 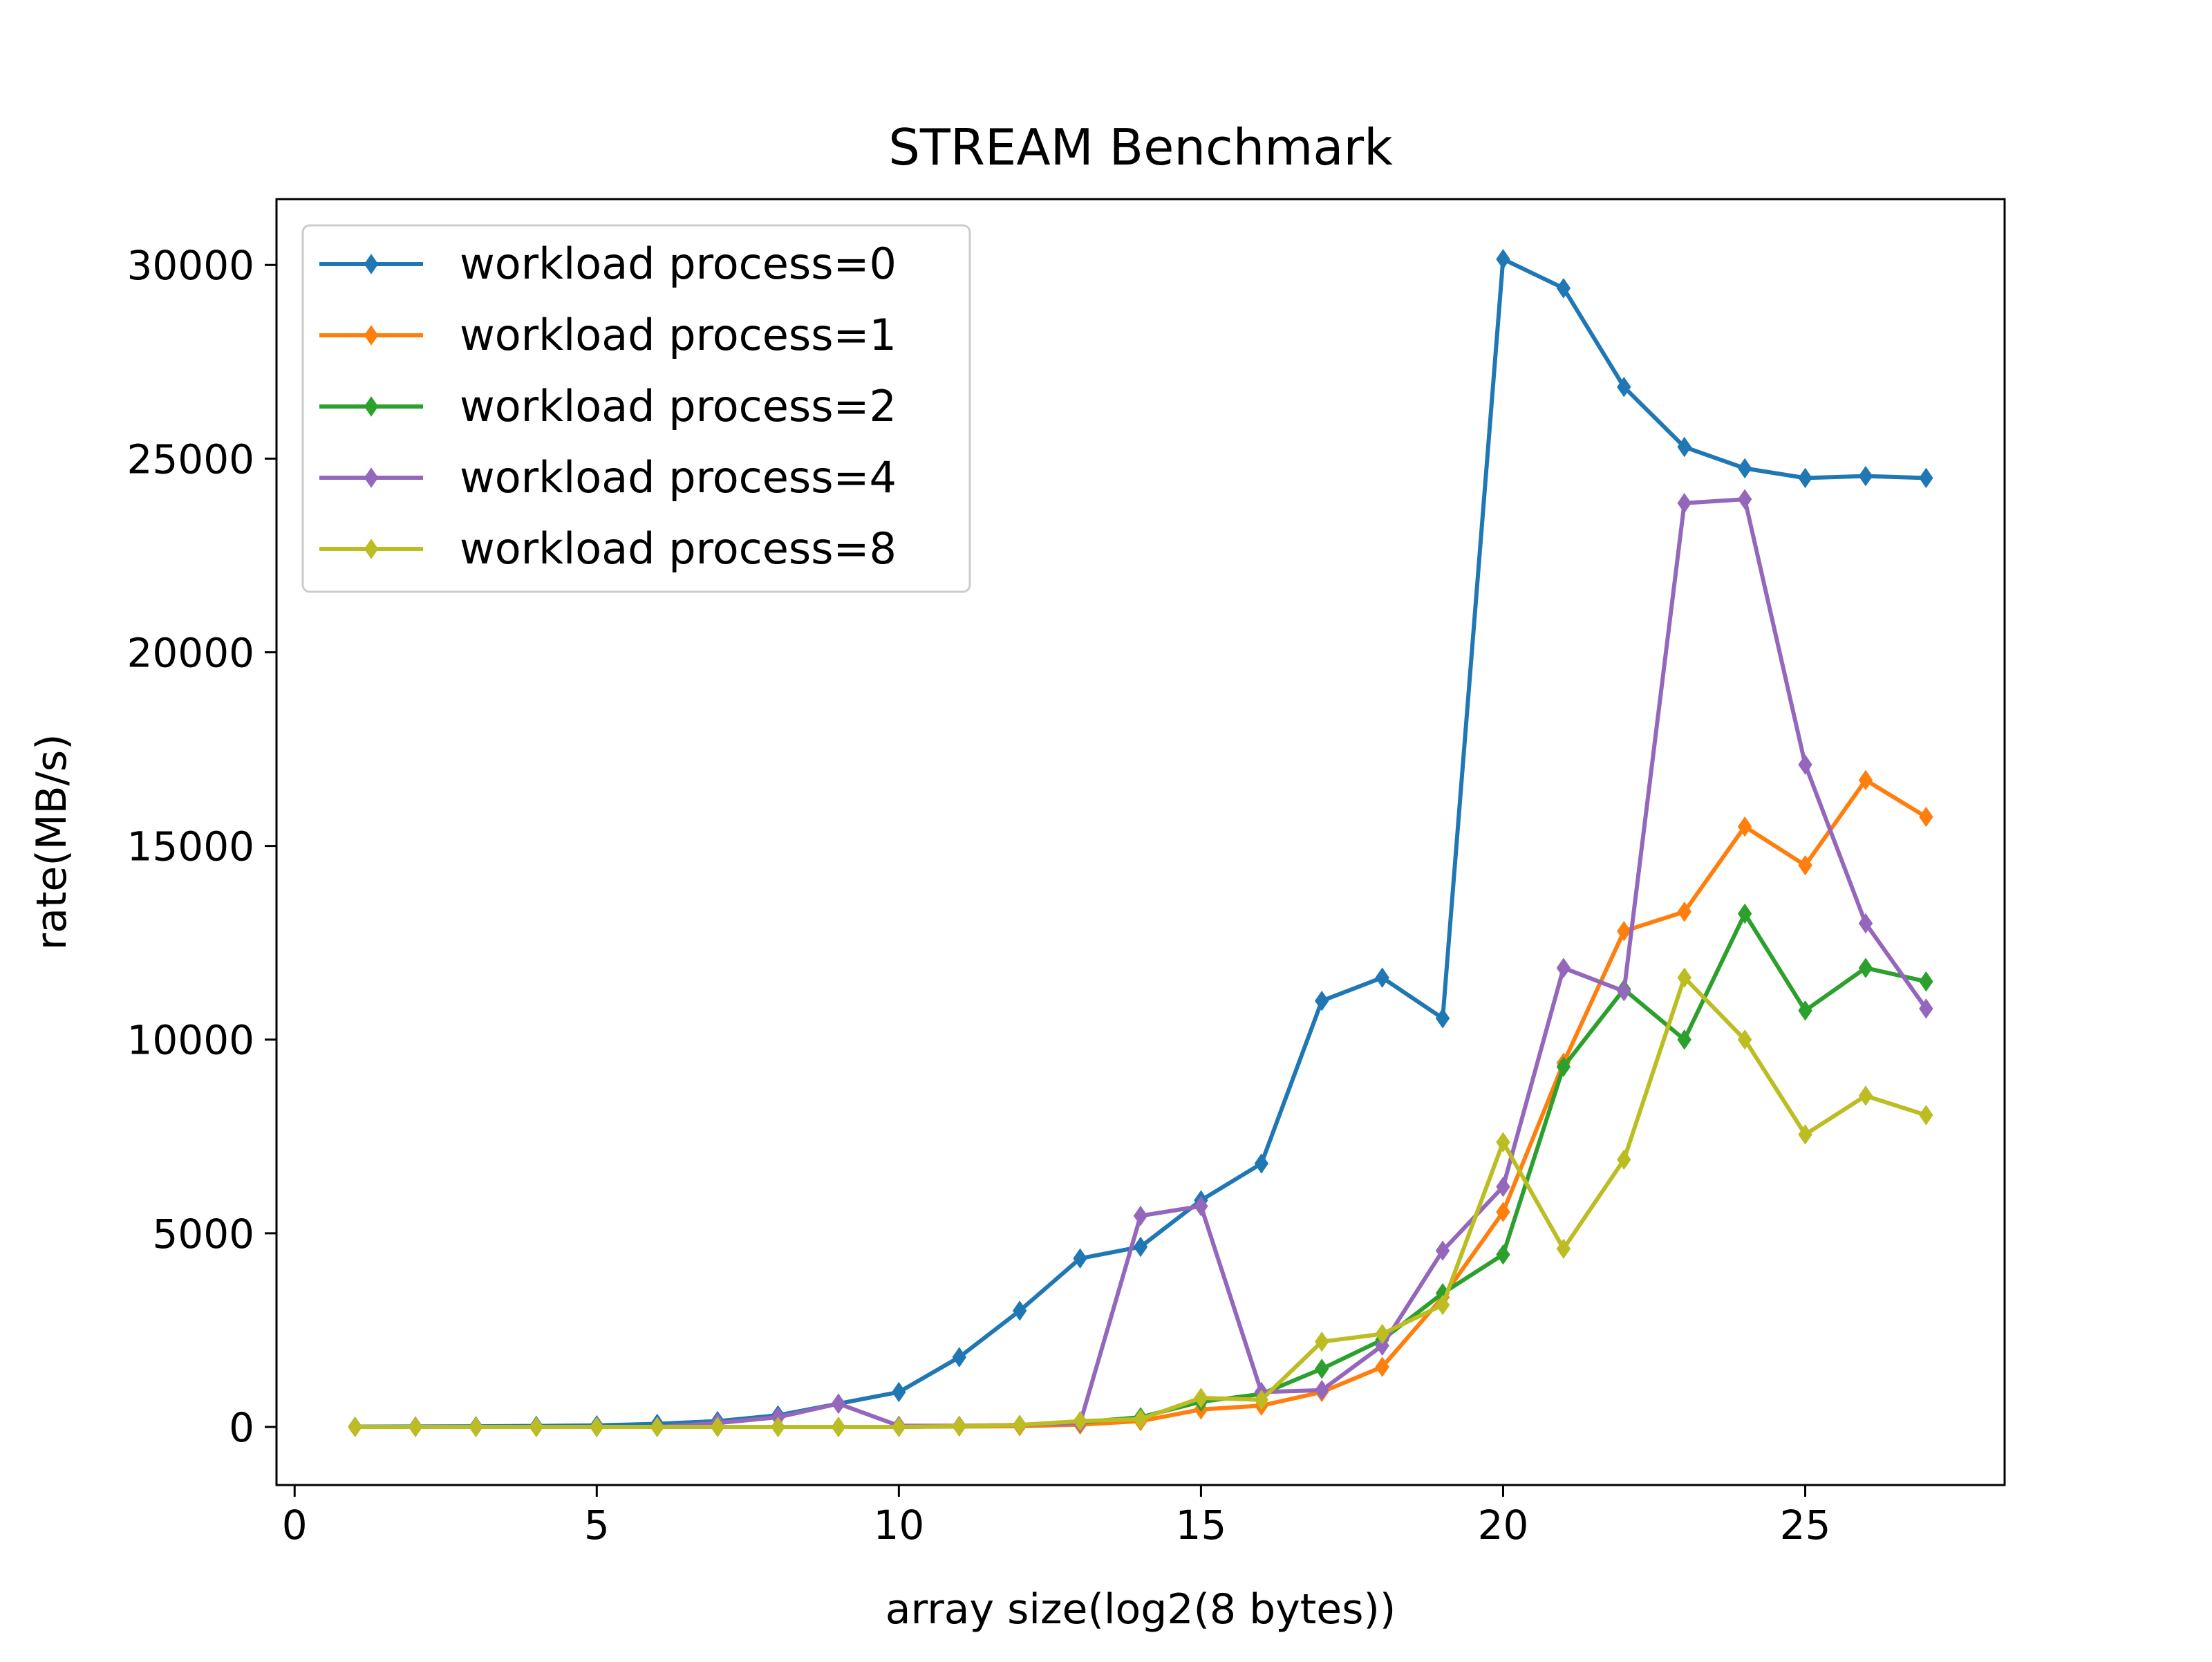 I want to click on y-tick-label: 25000, so click(x=190, y=460).